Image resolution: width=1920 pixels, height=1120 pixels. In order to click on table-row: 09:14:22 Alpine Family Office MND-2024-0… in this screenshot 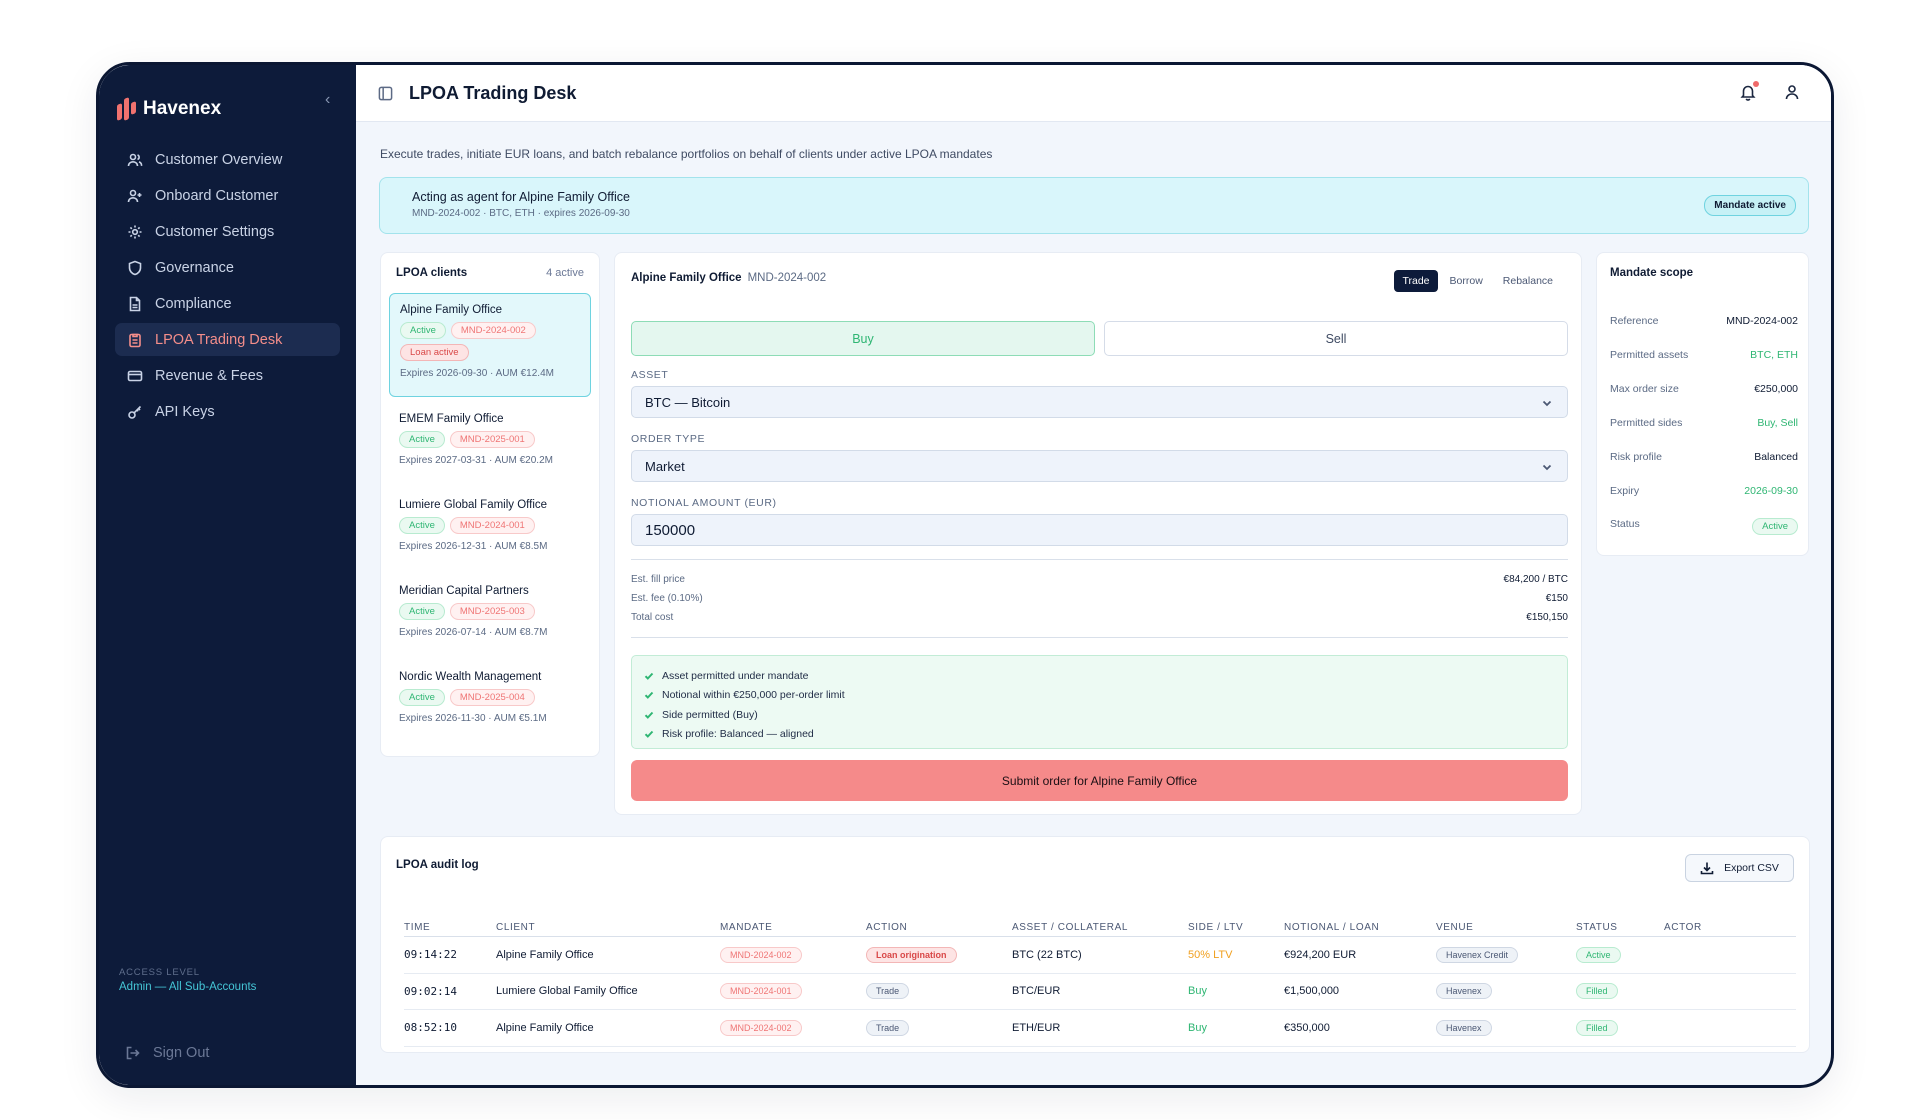, I will do `click(1100, 955)`.